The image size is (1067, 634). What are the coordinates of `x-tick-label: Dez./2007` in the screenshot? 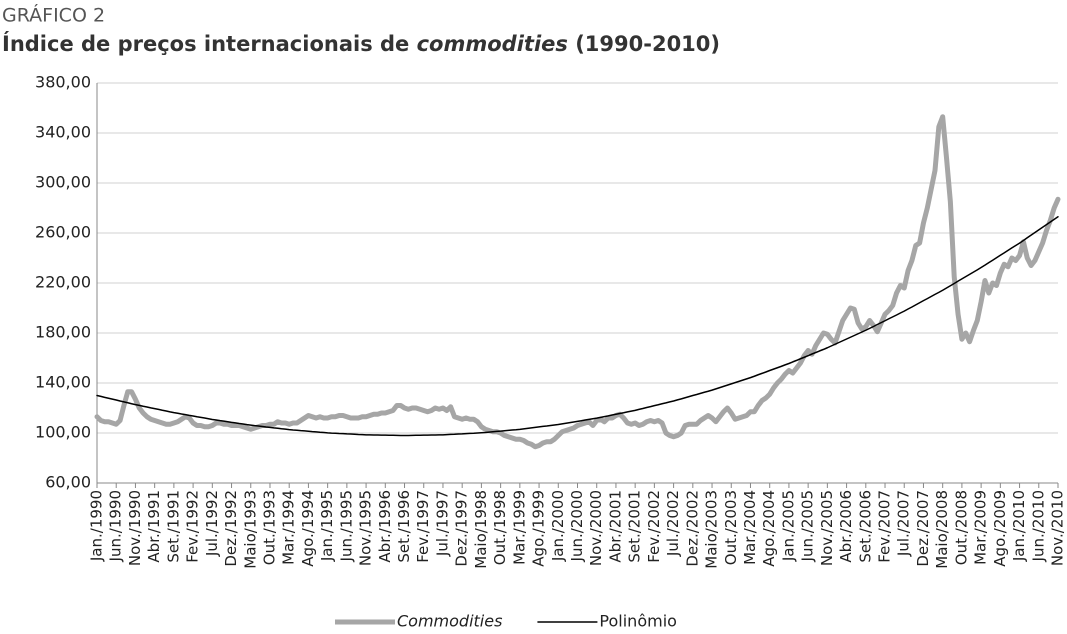 It's located at (923, 528).